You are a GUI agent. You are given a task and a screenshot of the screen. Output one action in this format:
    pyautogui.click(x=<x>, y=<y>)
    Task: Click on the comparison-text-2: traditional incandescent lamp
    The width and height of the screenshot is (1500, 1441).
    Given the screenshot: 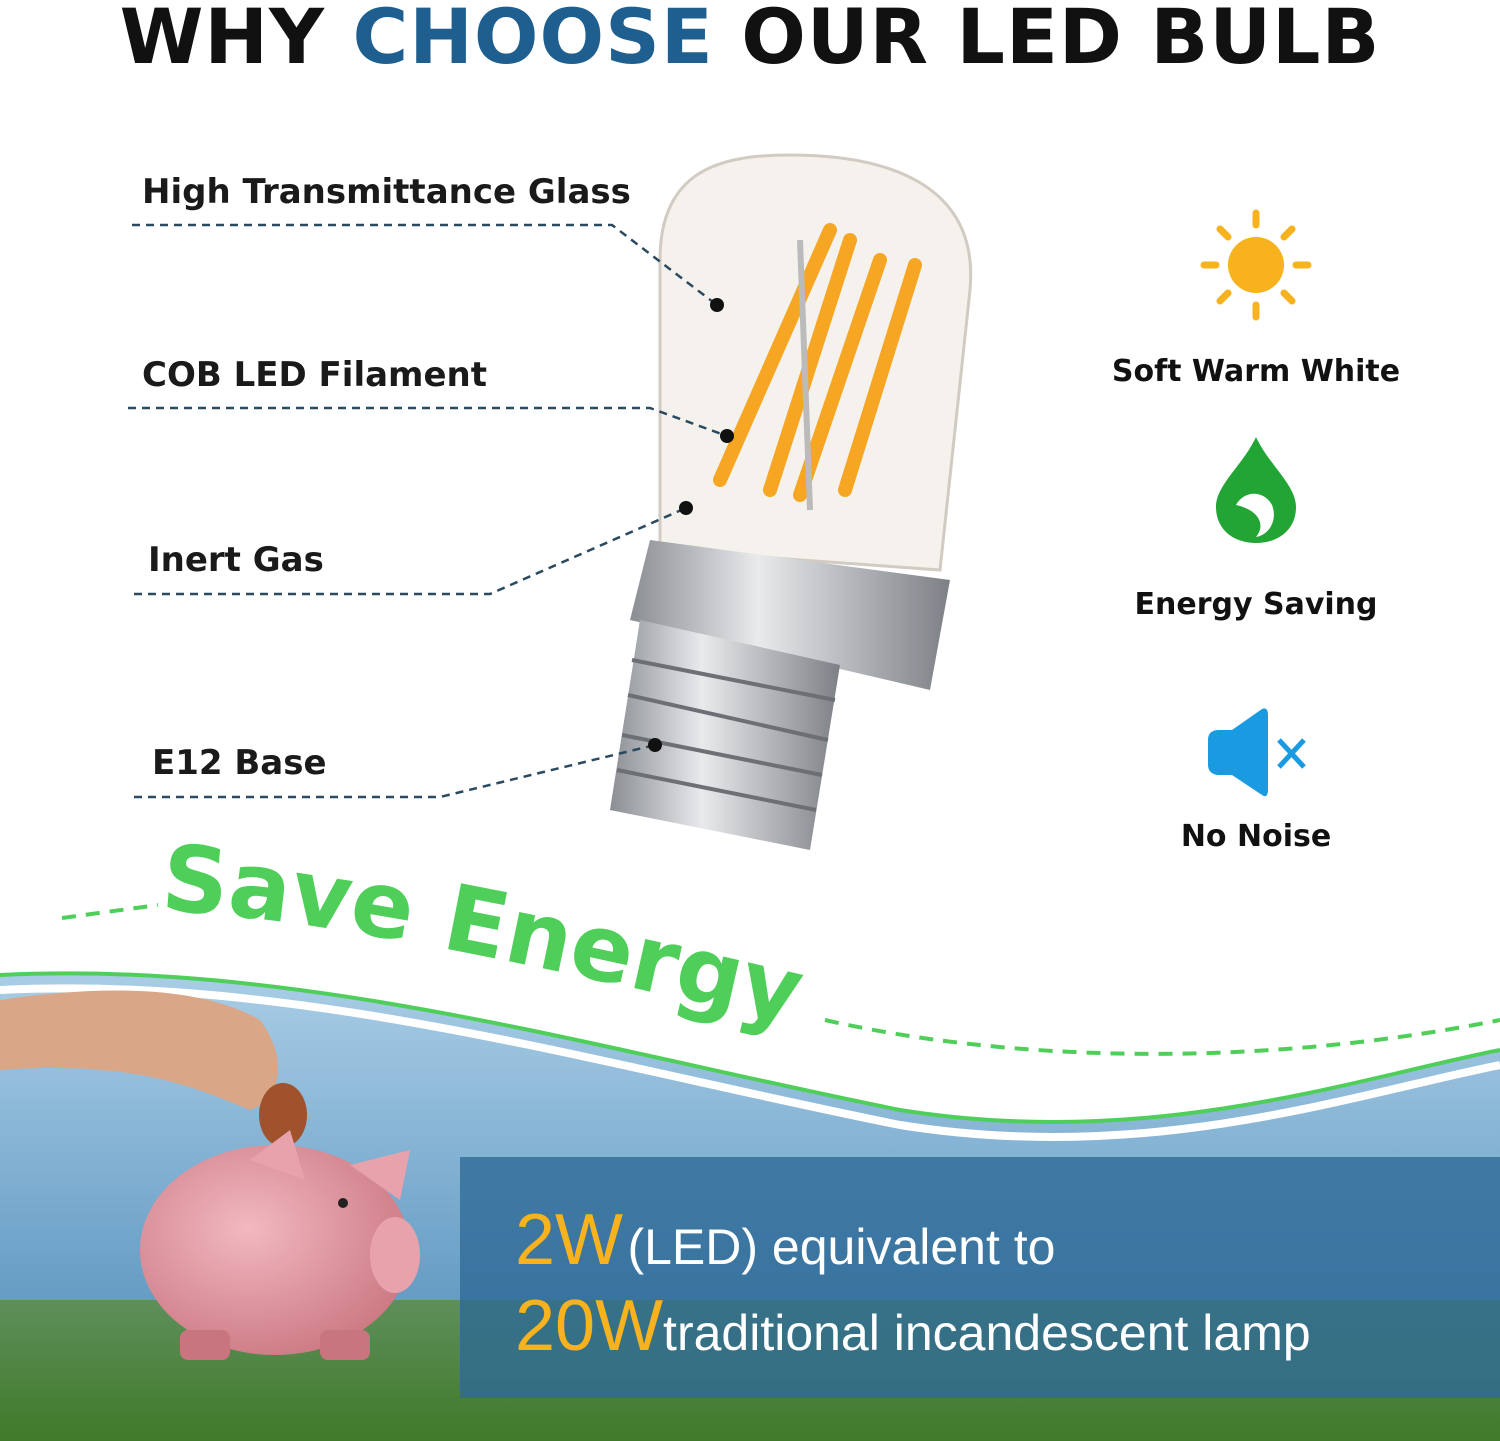 What is the action you would take?
    pyautogui.click(x=987, y=1333)
    